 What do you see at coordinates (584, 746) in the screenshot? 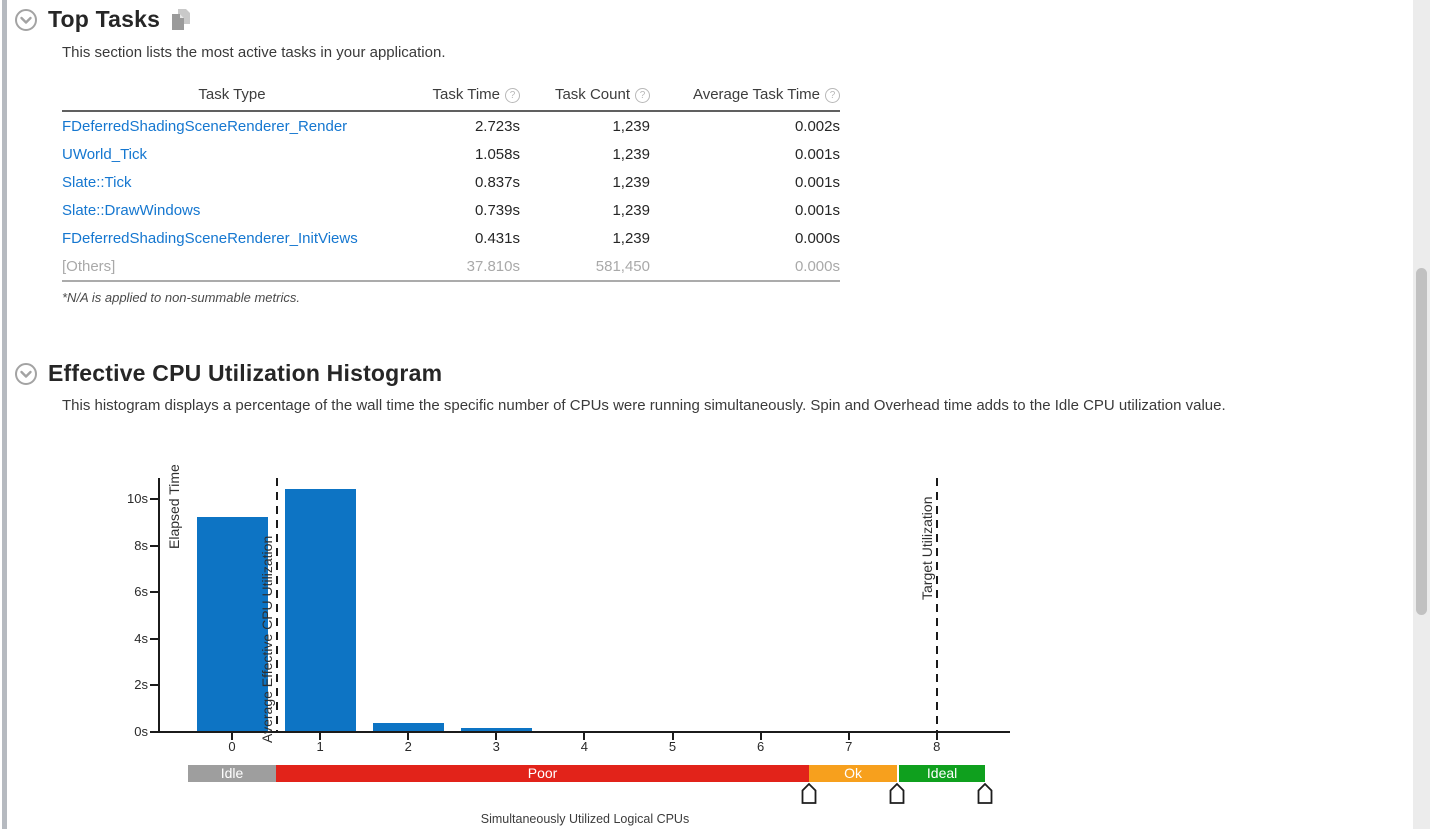
I see `x-tick-label: 4` at bounding box center [584, 746].